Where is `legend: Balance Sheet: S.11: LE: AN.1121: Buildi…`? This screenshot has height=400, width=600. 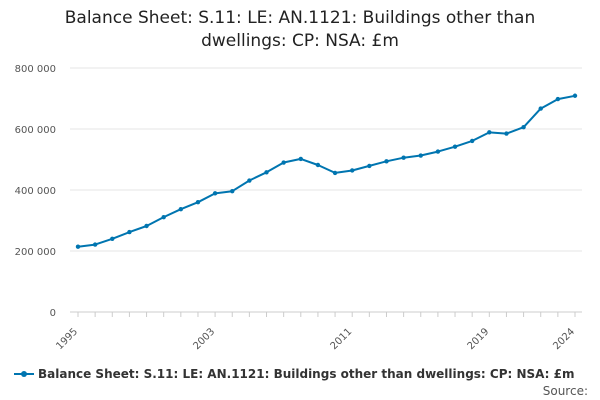
legend: Balance Sheet: S.11: LE: AN.1121: Buildi… is located at coordinates (294, 374).